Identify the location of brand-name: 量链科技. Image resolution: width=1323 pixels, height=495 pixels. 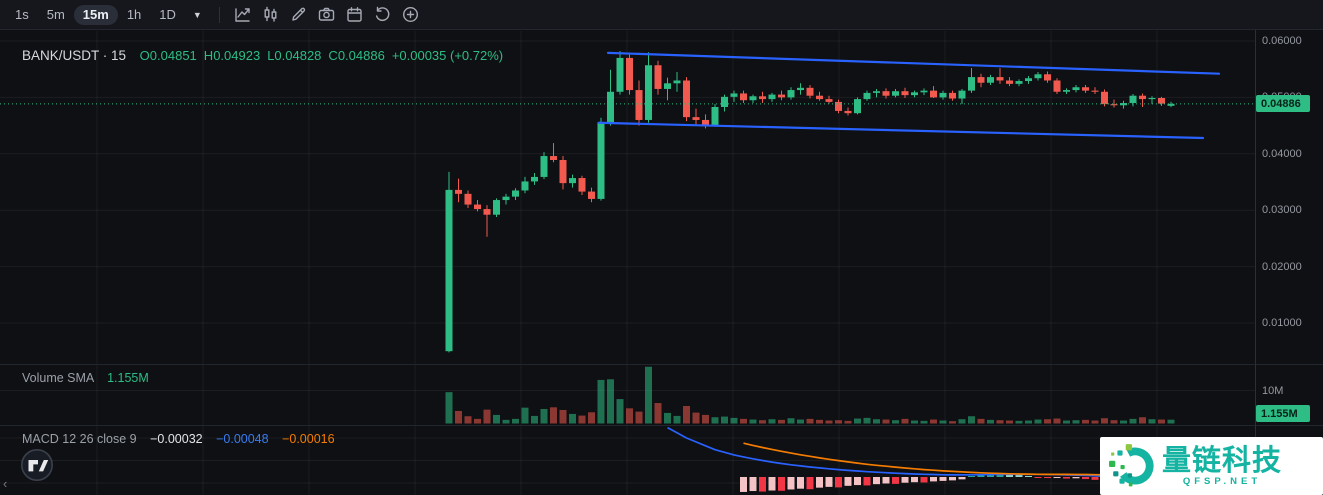
(1222, 460).